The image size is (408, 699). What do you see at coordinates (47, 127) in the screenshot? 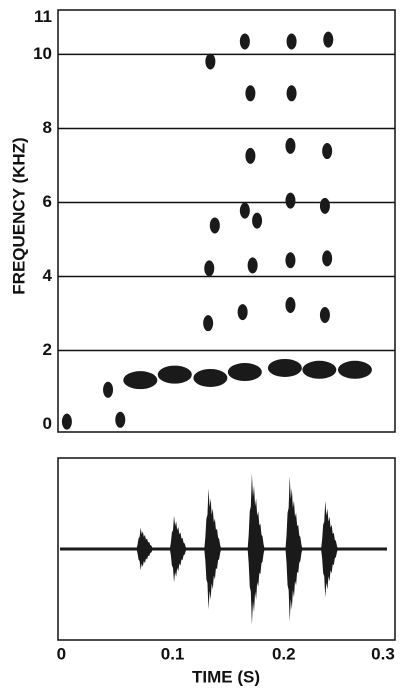
I see `y-tick-label: 8` at bounding box center [47, 127].